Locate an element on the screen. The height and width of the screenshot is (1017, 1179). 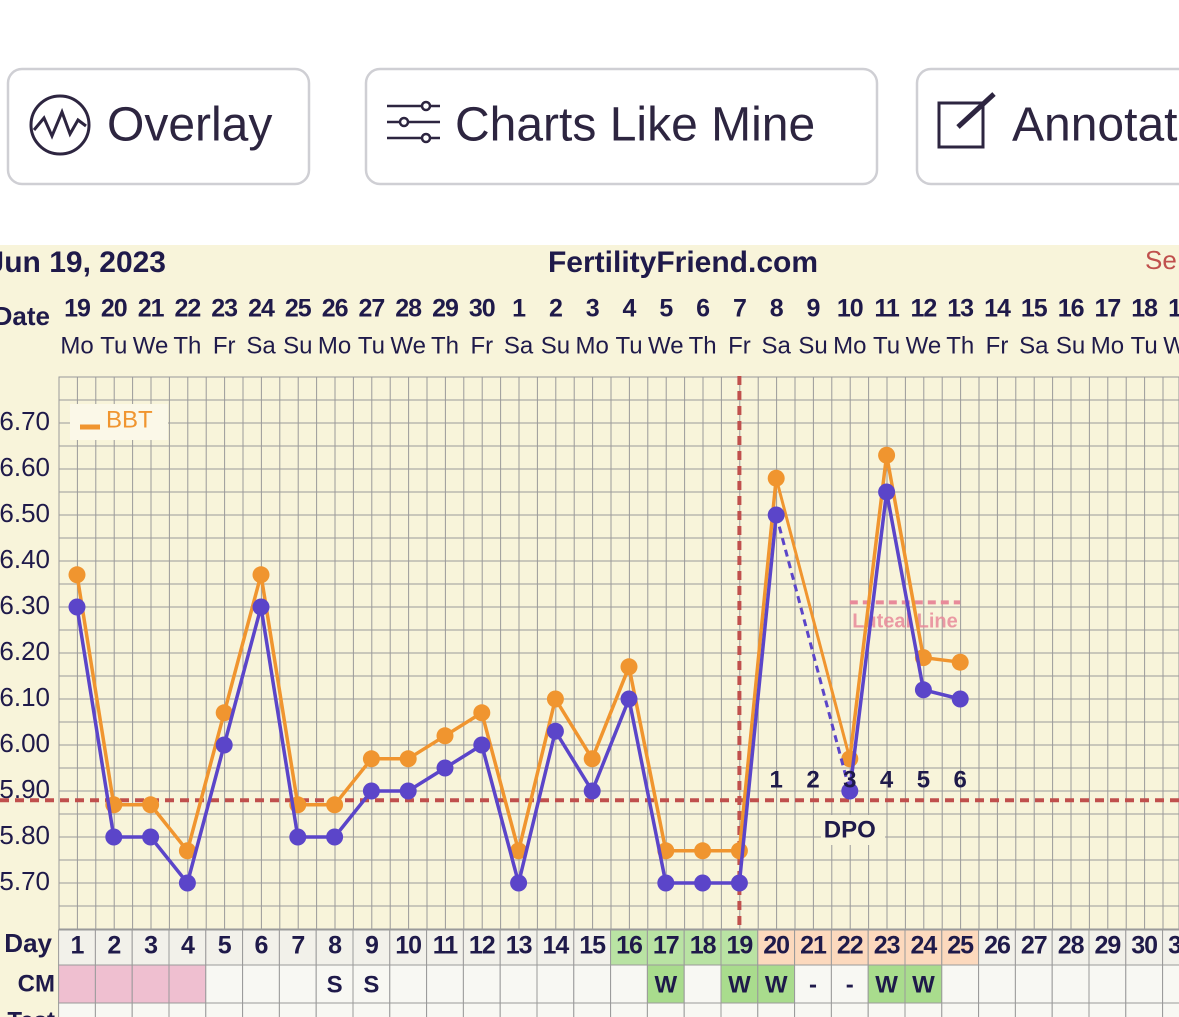
date-label: 5 is located at coordinates (666, 309).